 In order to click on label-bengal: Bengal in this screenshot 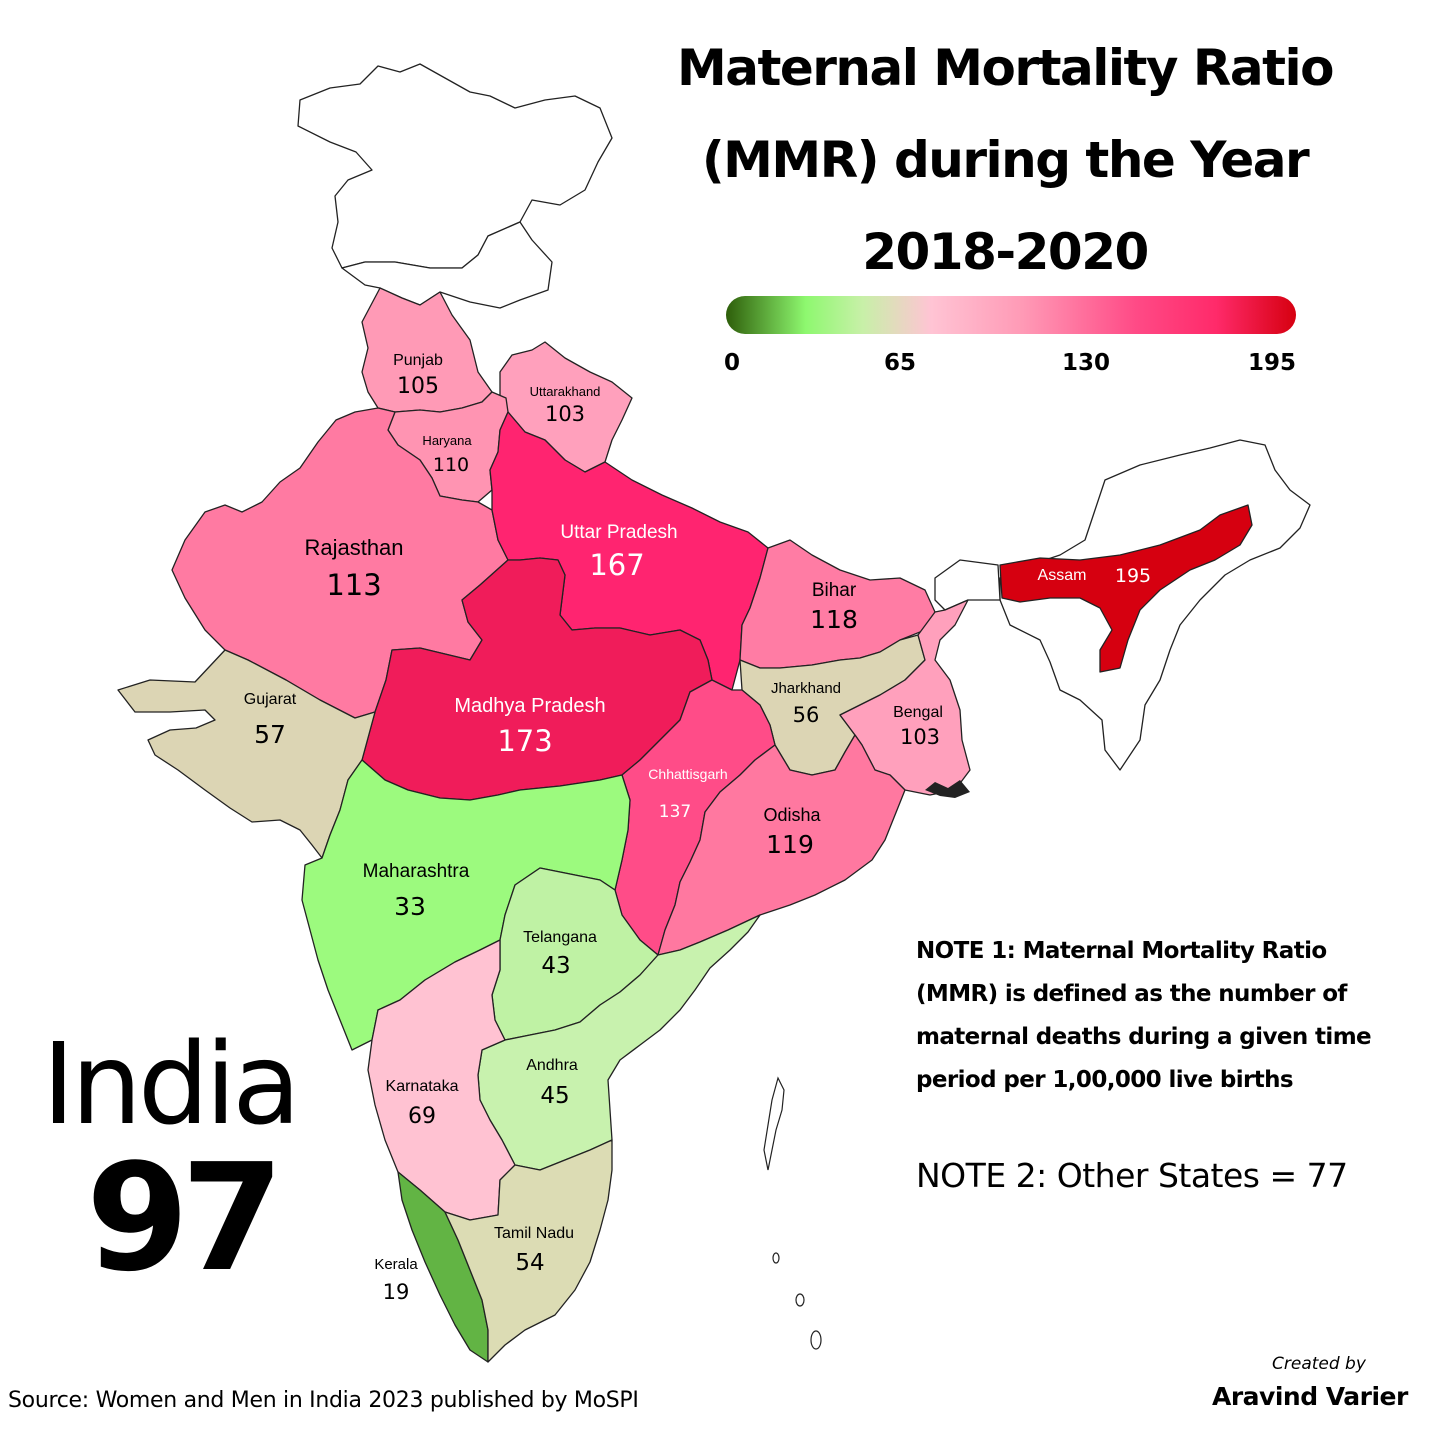, I will do `click(918, 712)`.